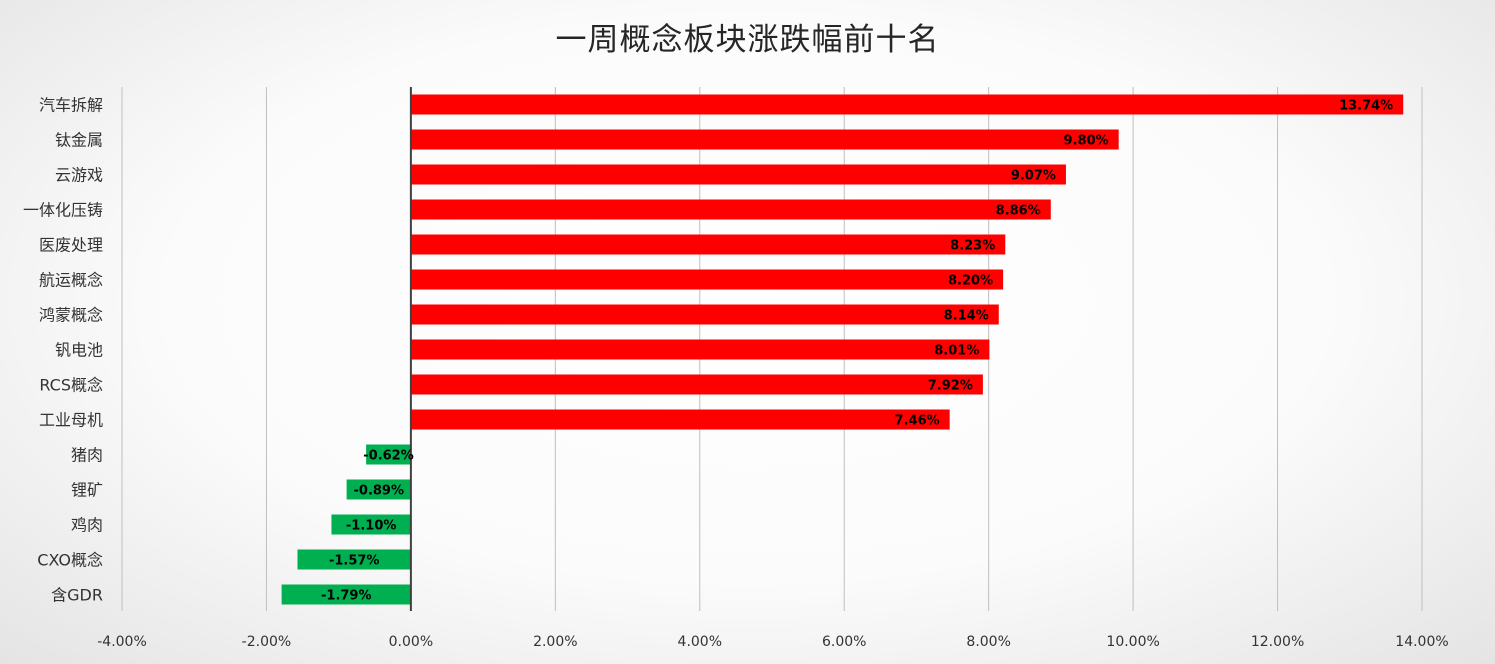  What do you see at coordinates (79, 140) in the screenshot?
I see `category-label: 钛金属` at bounding box center [79, 140].